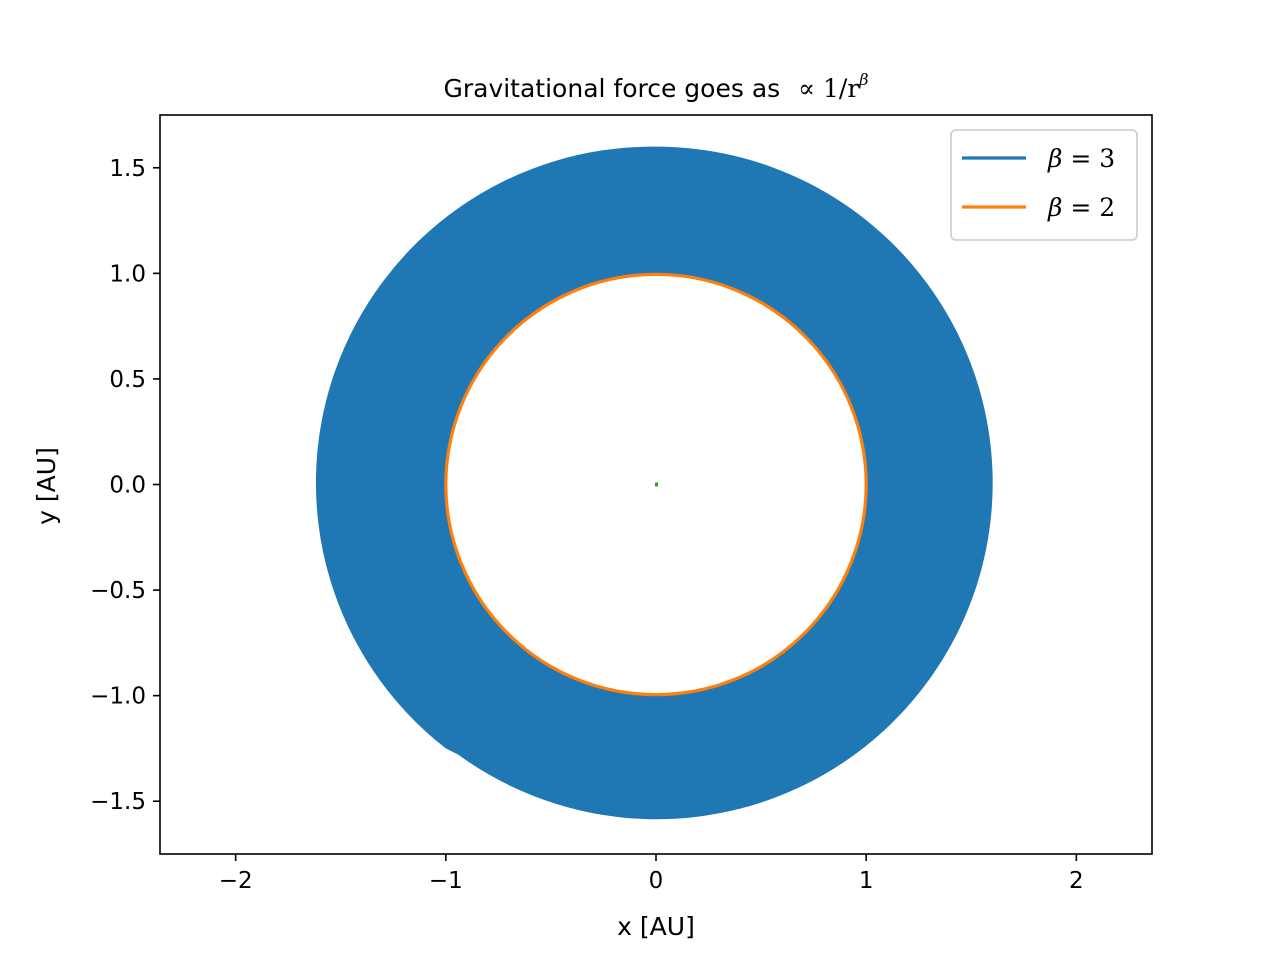  I want to click on legend: β = 3β = 2, so click(1044, 185).